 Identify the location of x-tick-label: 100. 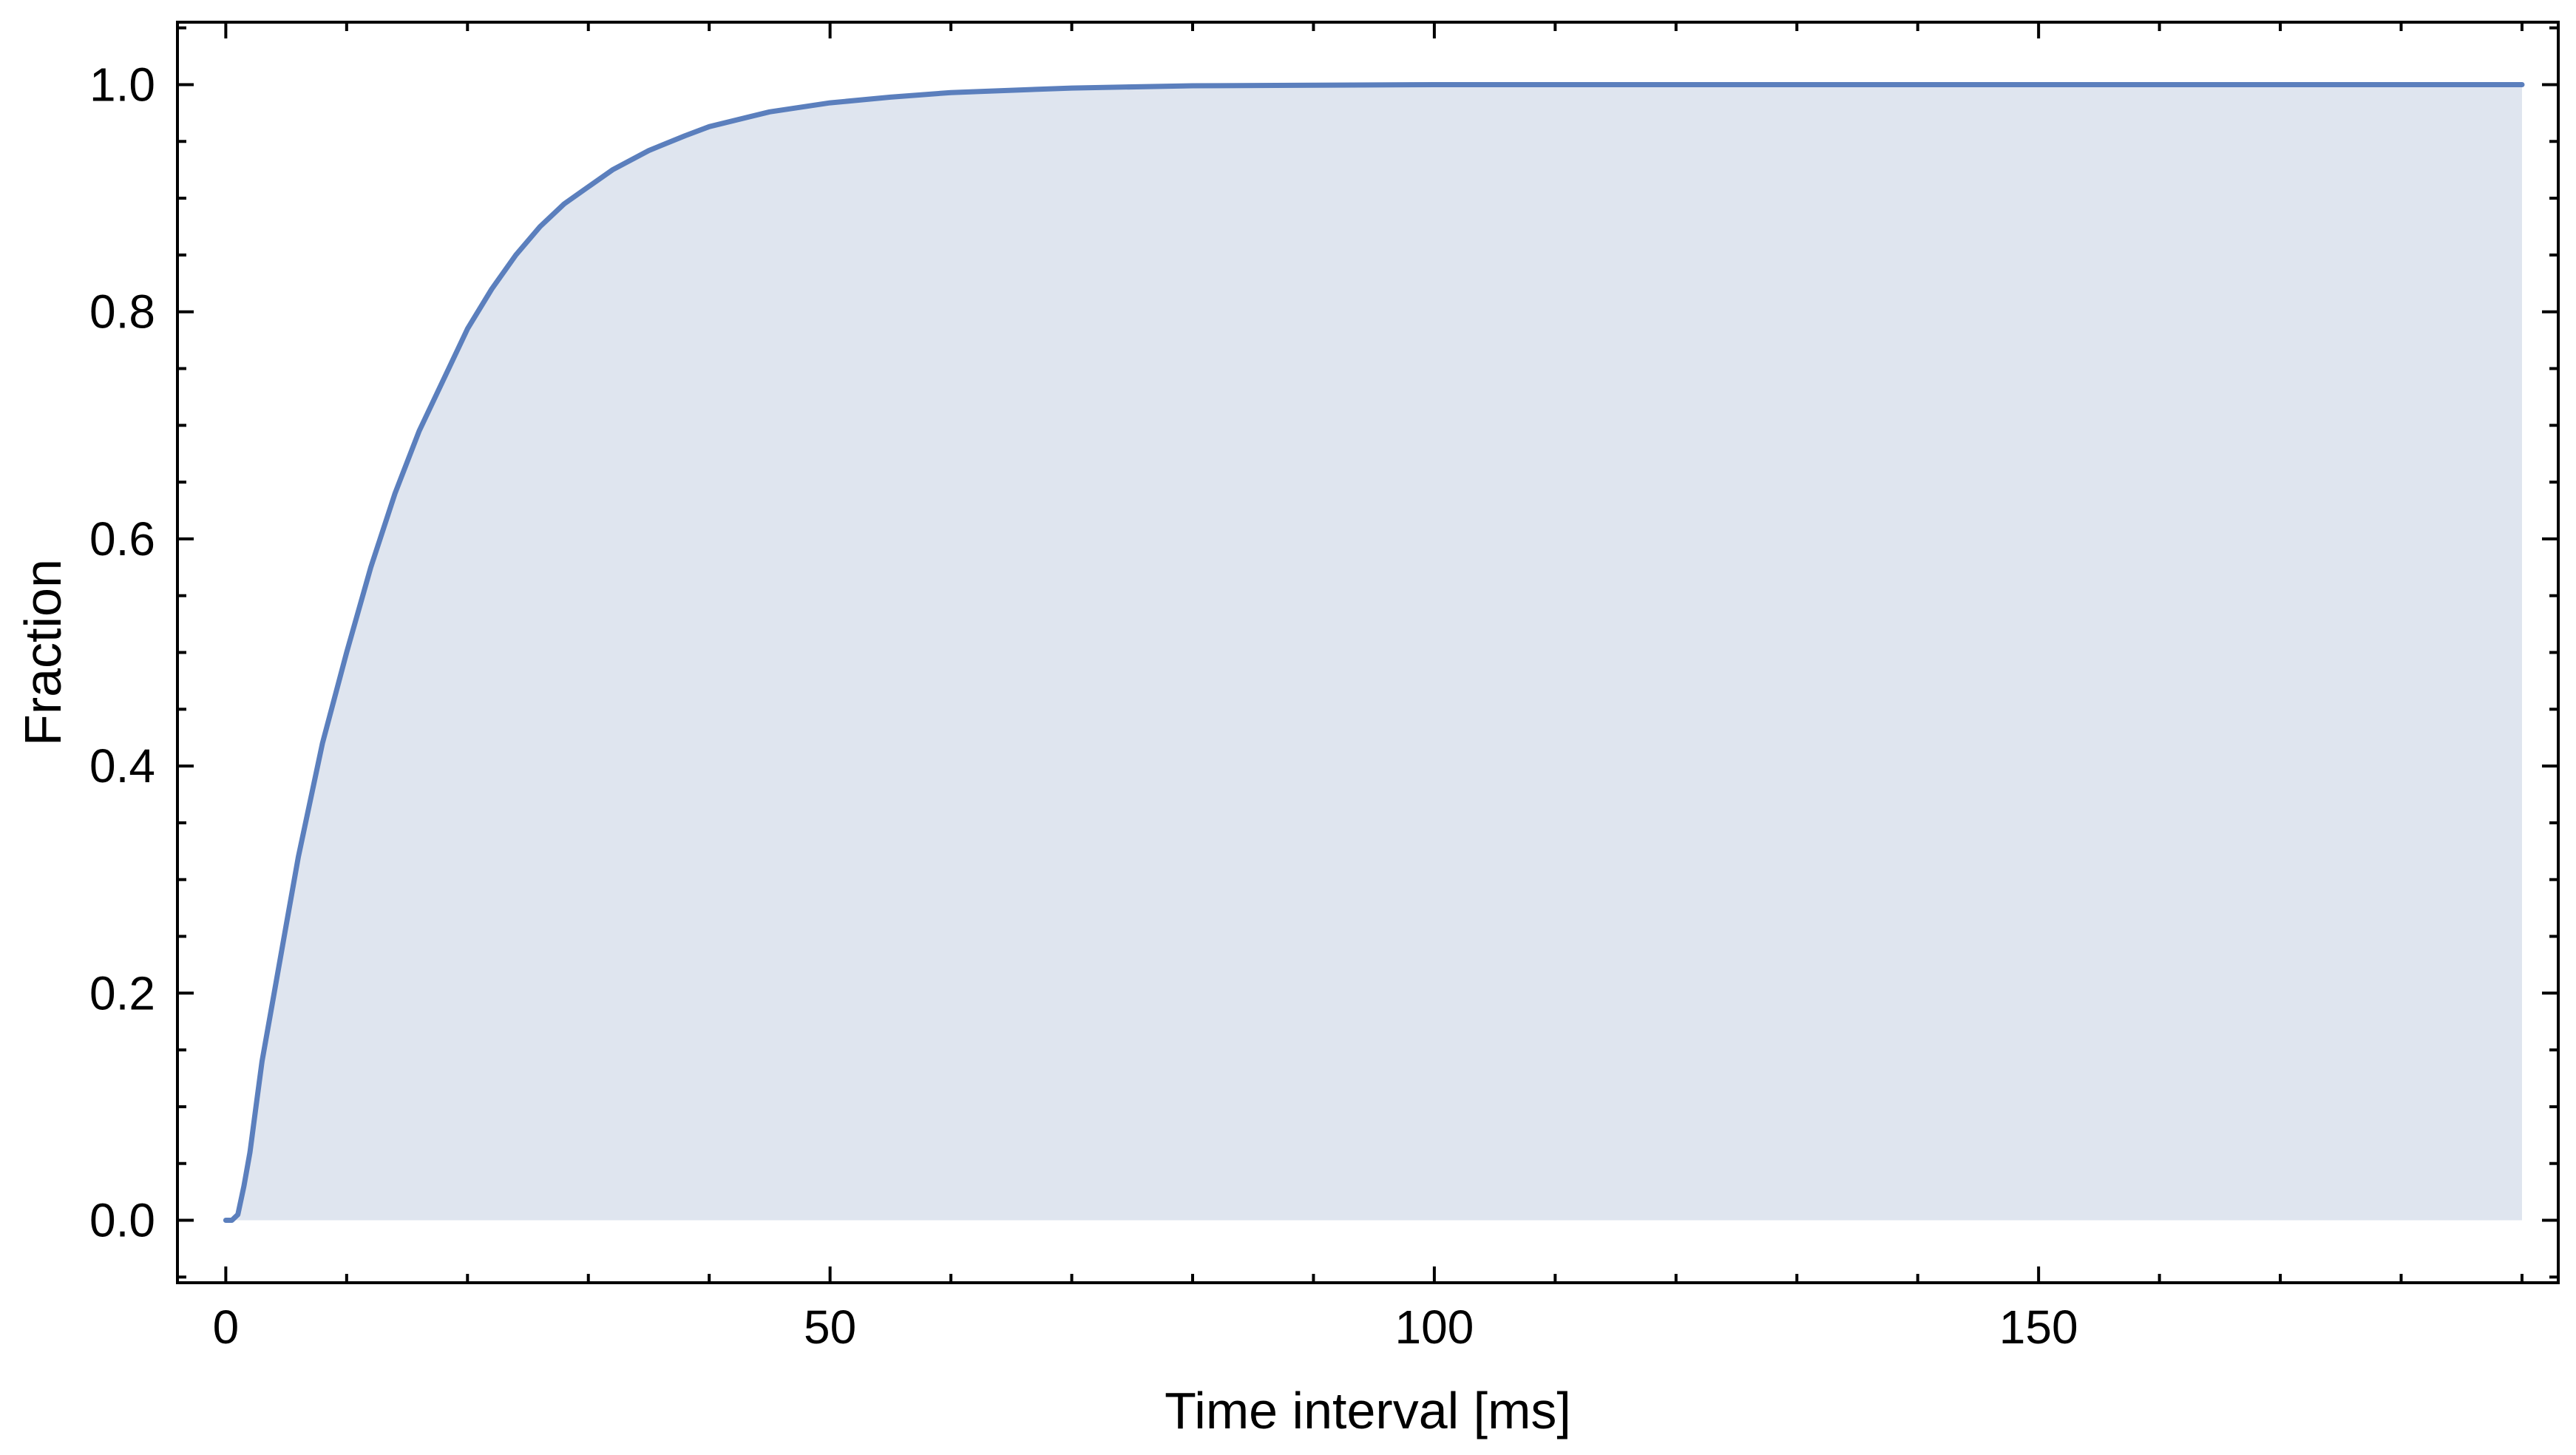
(1434, 1327).